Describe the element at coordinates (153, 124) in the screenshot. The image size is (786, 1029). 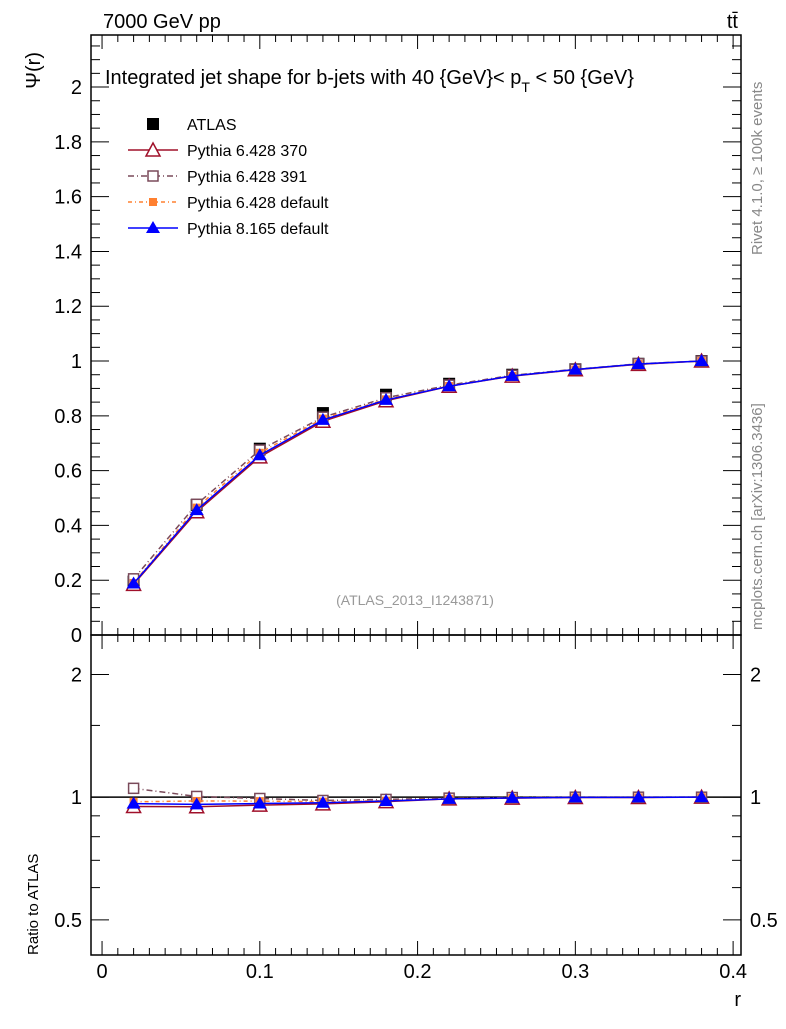
I see `legend-marker-atlas` at that location.